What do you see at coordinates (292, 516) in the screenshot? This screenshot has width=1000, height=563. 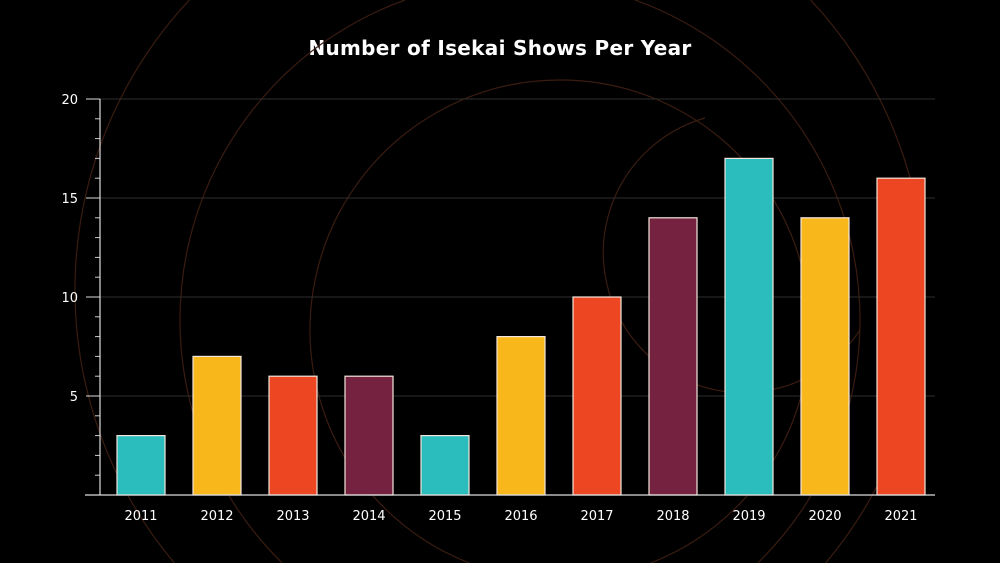 I see `x-tick-label: 2013` at bounding box center [292, 516].